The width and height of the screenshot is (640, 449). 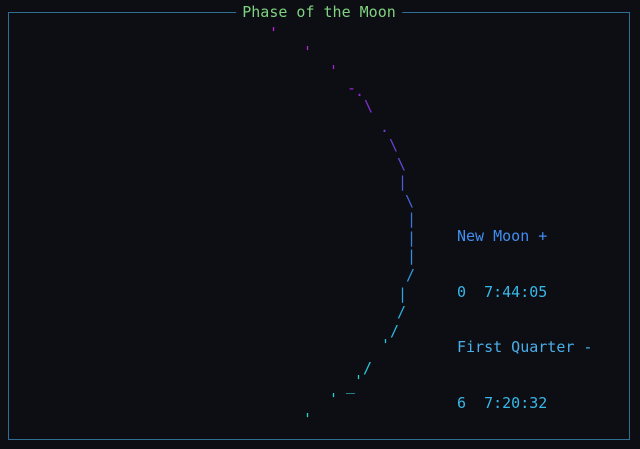 What do you see at coordinates (525, 347) in the screenshot?
I see `first-quarter-label: First Quarter -` at bounding box center [525, 347].